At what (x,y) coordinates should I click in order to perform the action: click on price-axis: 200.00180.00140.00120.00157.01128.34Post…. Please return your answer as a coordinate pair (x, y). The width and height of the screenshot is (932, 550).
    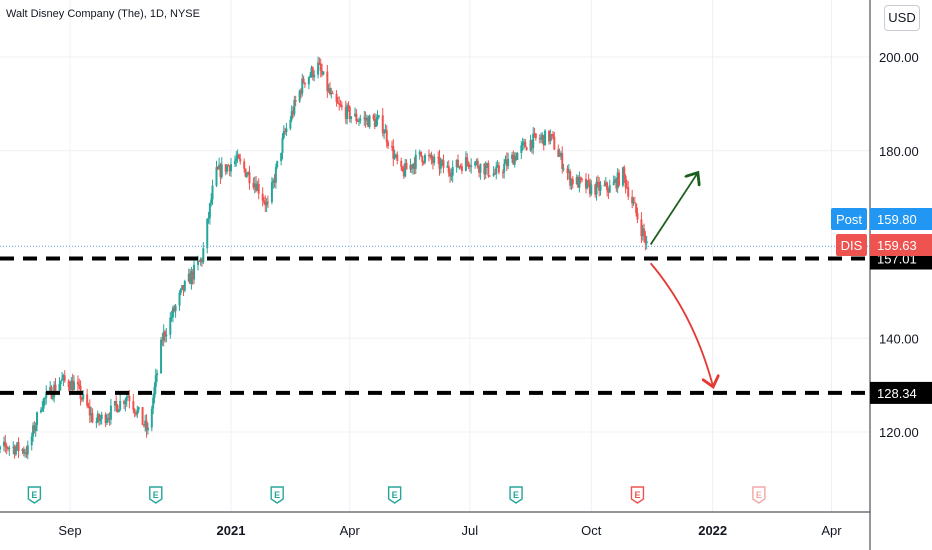
    Looking at the image, I should click on (881, 275).